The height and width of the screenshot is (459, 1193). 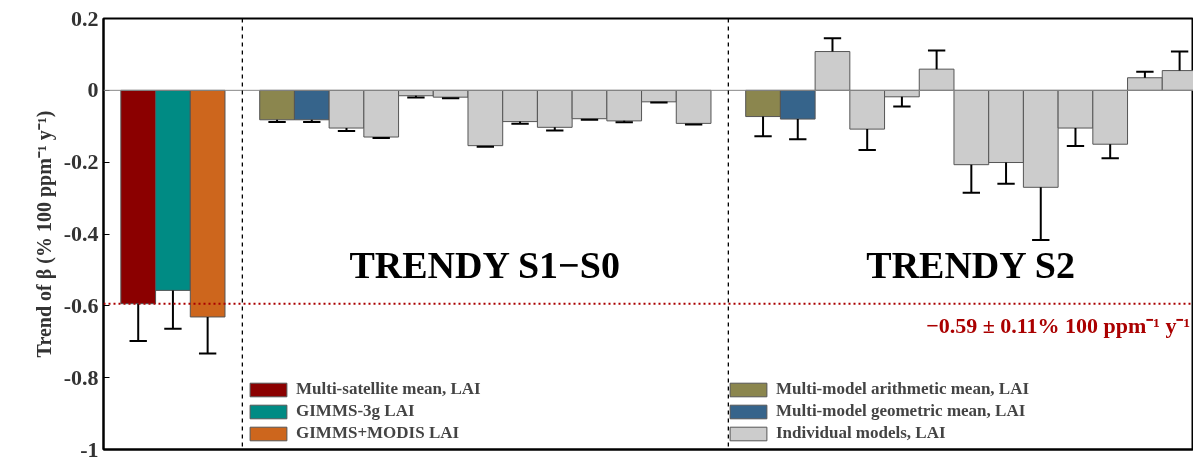 I want to click on legend-label: Individual models, LAI, so click(x=861, y=433).